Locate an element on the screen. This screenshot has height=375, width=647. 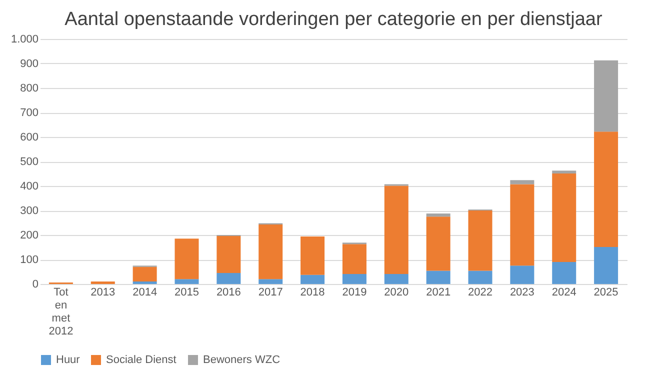
x-tick-label: 2018 is located at coordinates (312, 292).